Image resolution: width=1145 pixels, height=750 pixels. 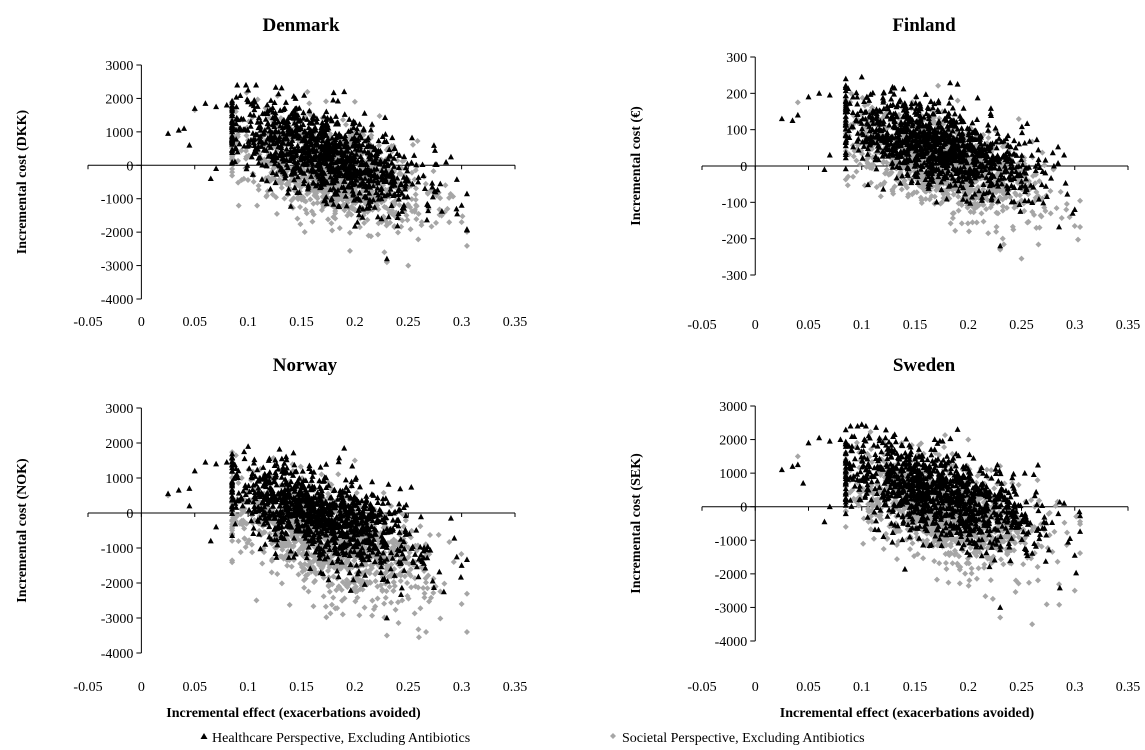 I want to click on x-tick-label: 0.15, so click(x=301, y=687).